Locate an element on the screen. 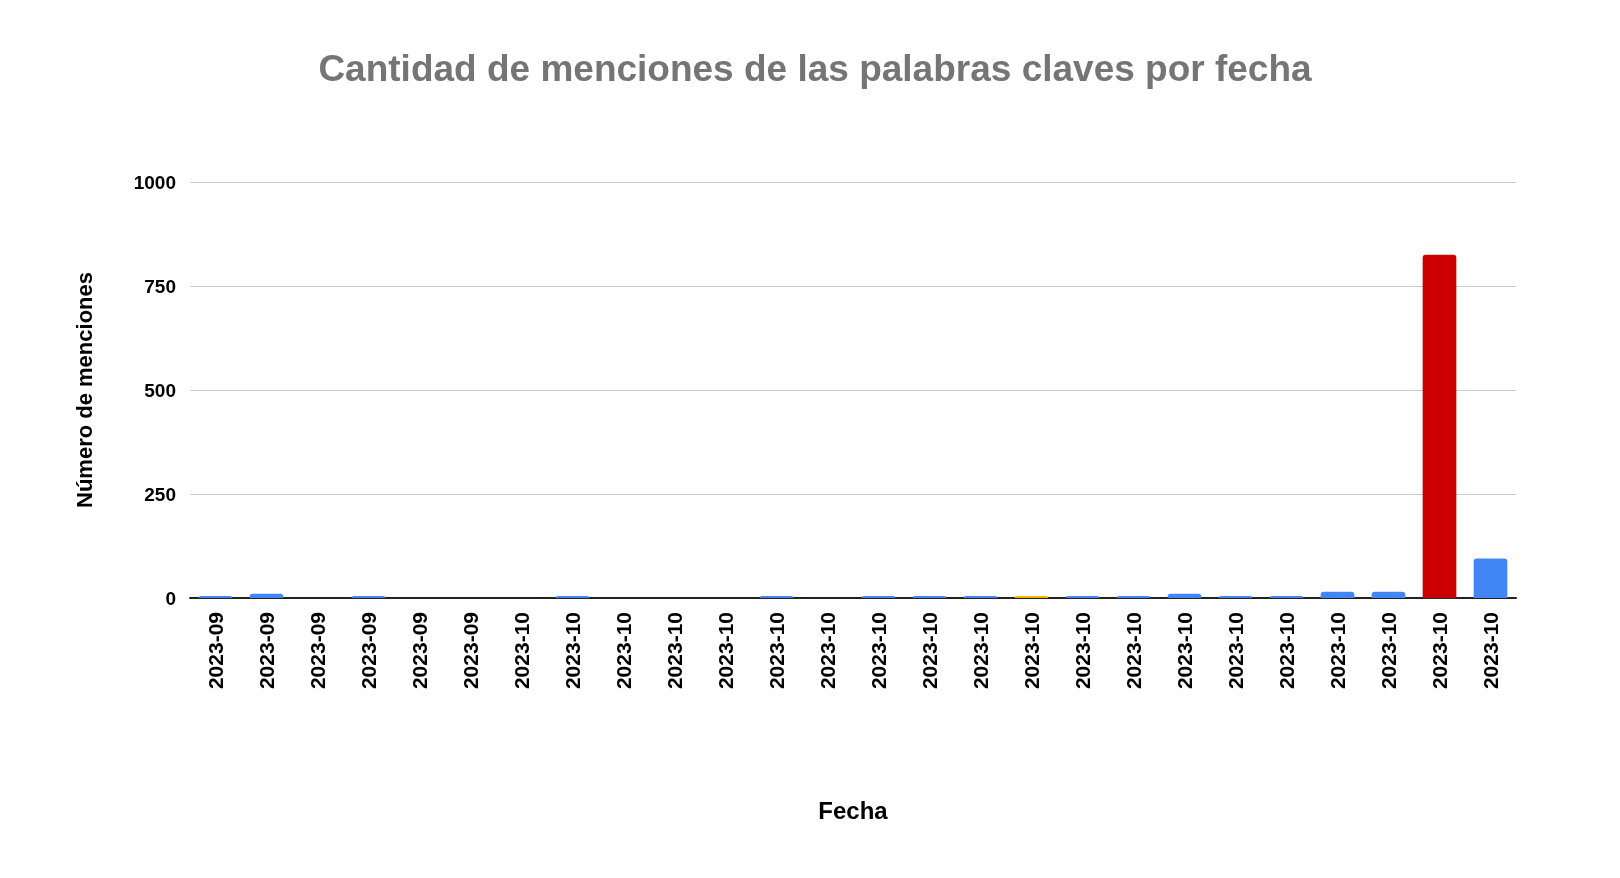 The height and width of the screenshot is (878, 1620). y-axis-title: Número de menciones is located at coordinates (84, 390).